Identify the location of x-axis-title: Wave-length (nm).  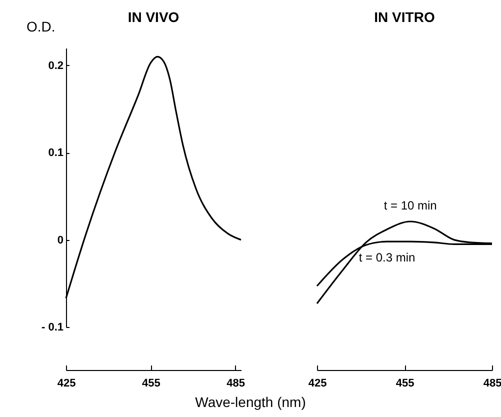
(250, 402).